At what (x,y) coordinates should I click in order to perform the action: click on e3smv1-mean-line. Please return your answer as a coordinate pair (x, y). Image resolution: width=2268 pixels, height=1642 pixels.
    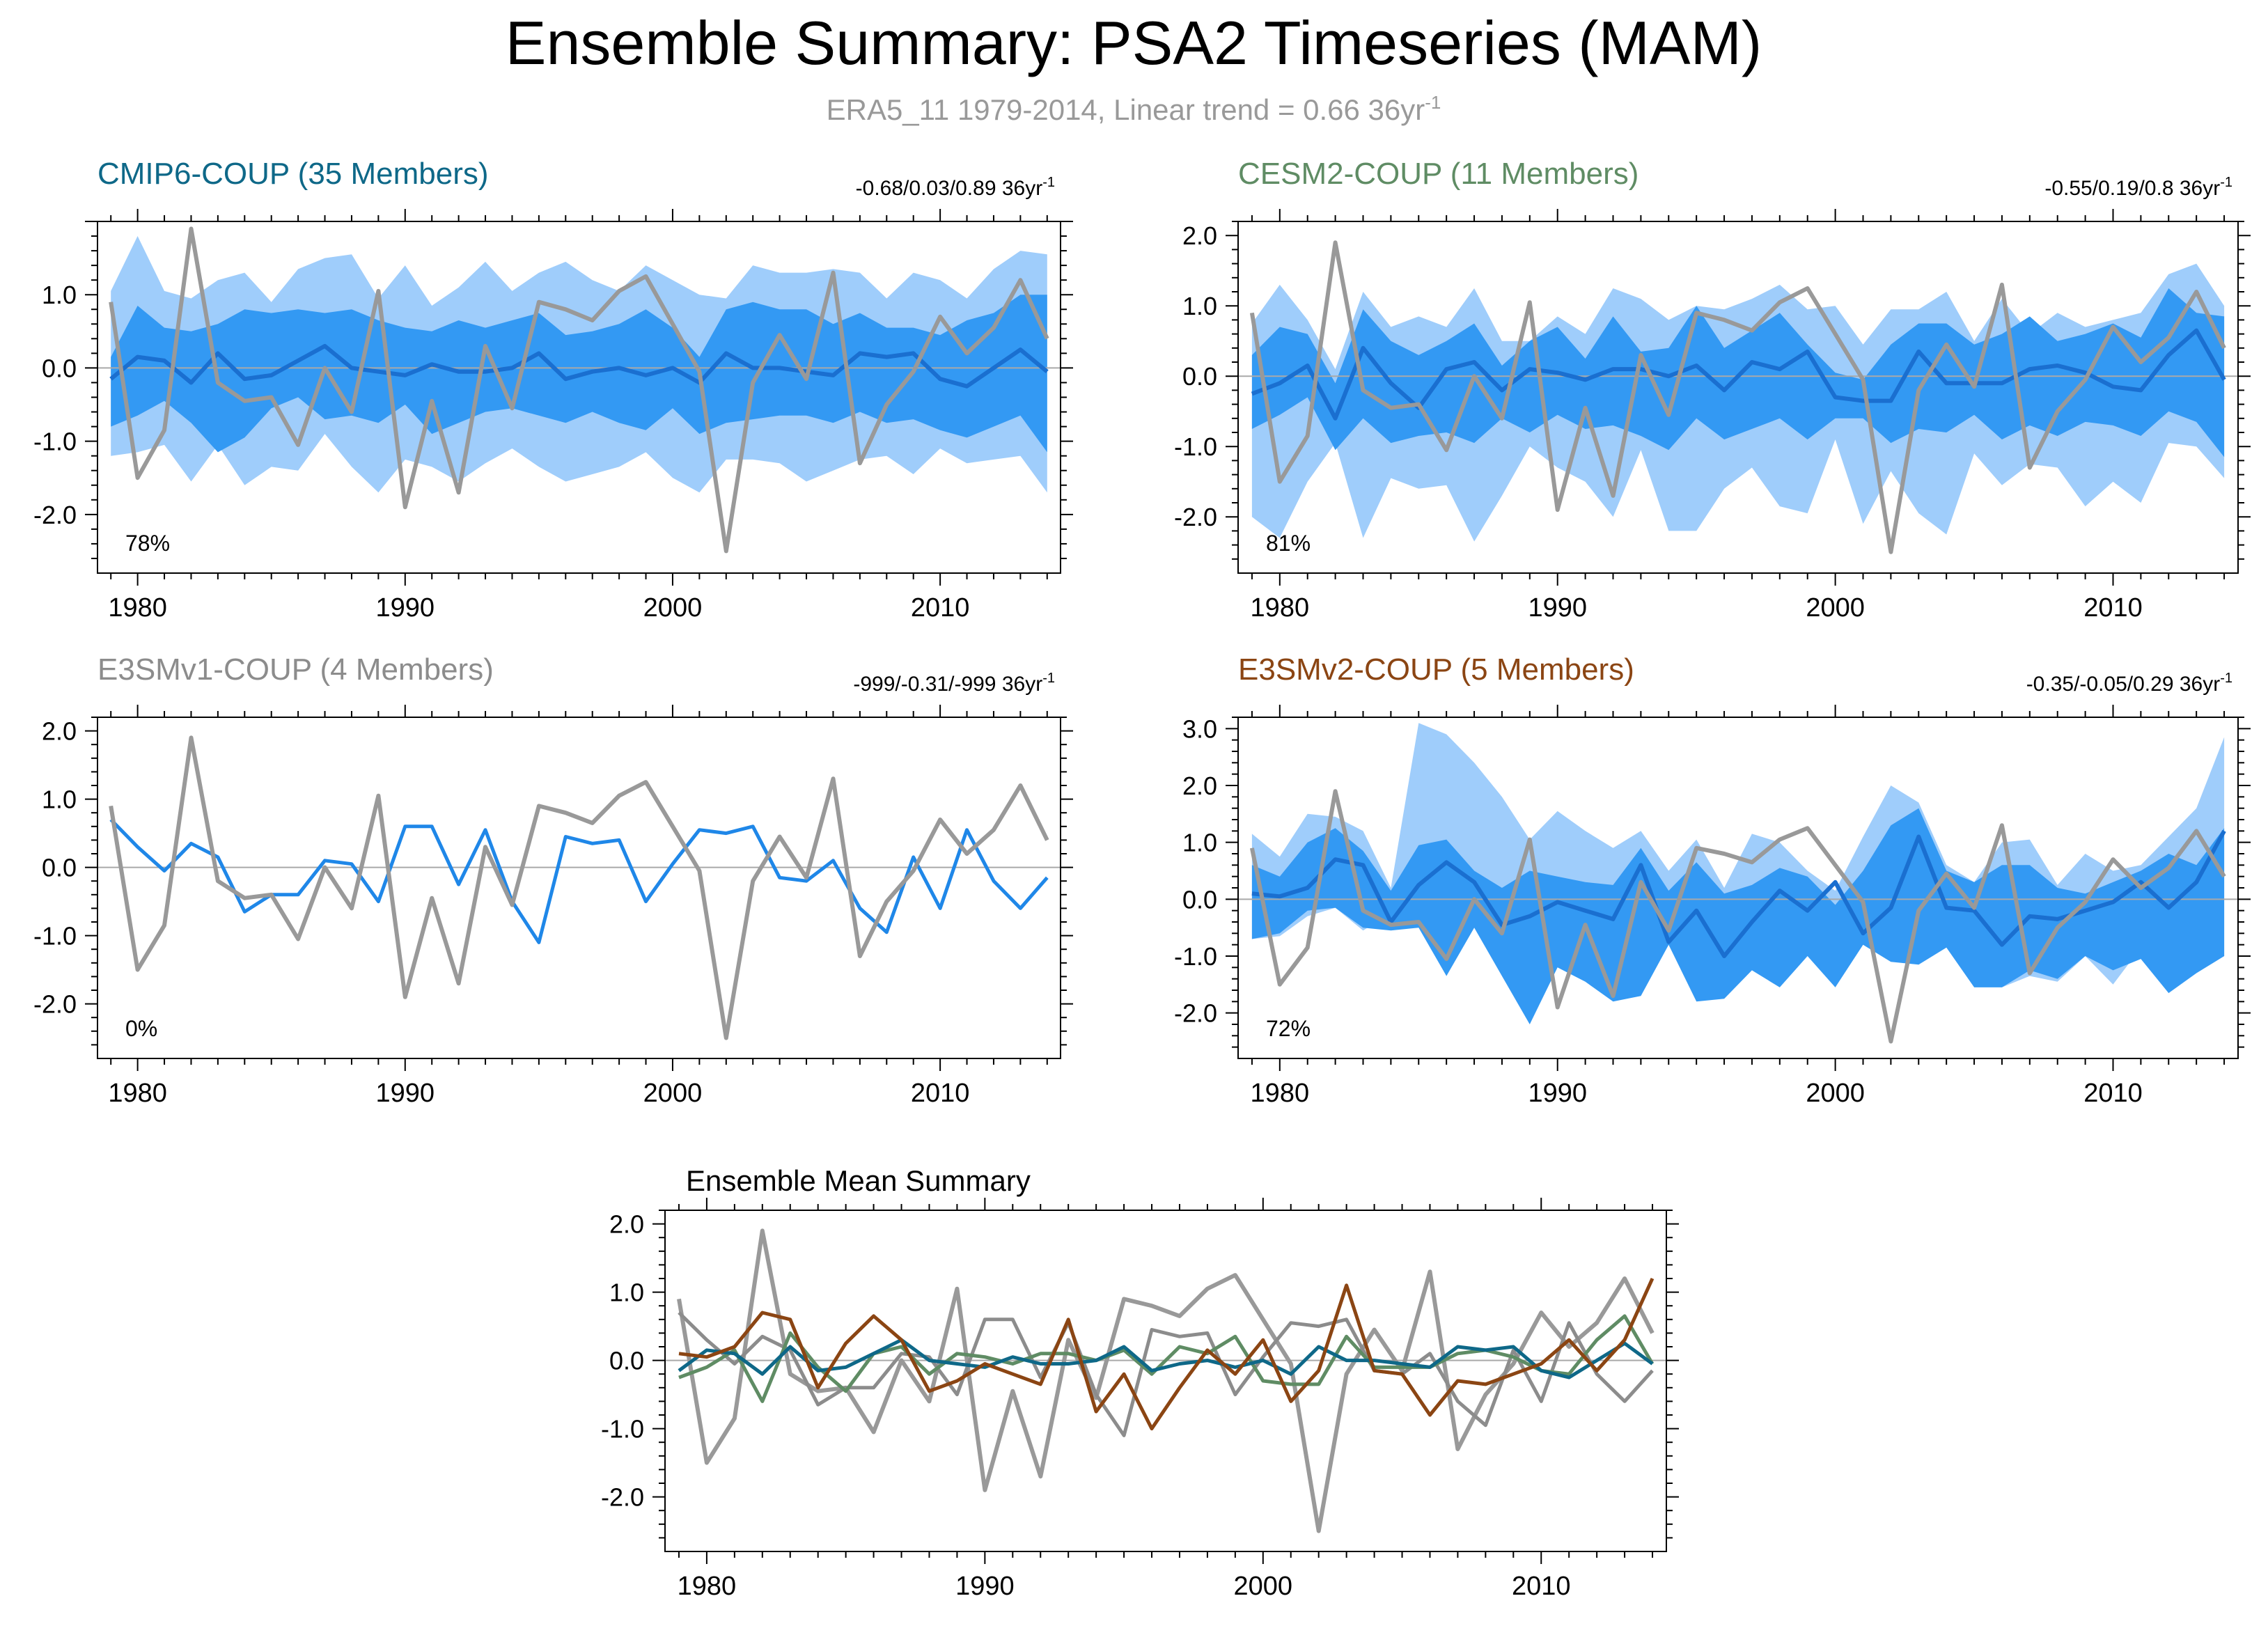
    Looking at the image, I should click on (1166, 1374).